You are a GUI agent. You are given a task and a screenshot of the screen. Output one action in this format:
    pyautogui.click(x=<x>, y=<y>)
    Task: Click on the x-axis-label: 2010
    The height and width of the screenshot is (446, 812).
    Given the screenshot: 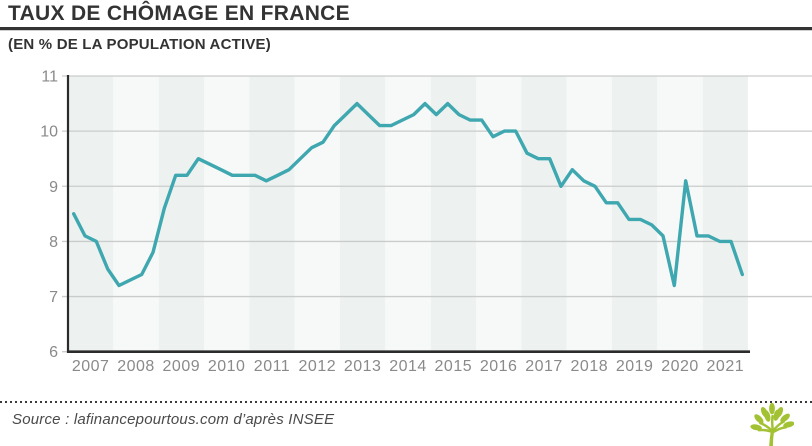 What is the action you would take?
    pyautogui.click(x=227, y=366)
    